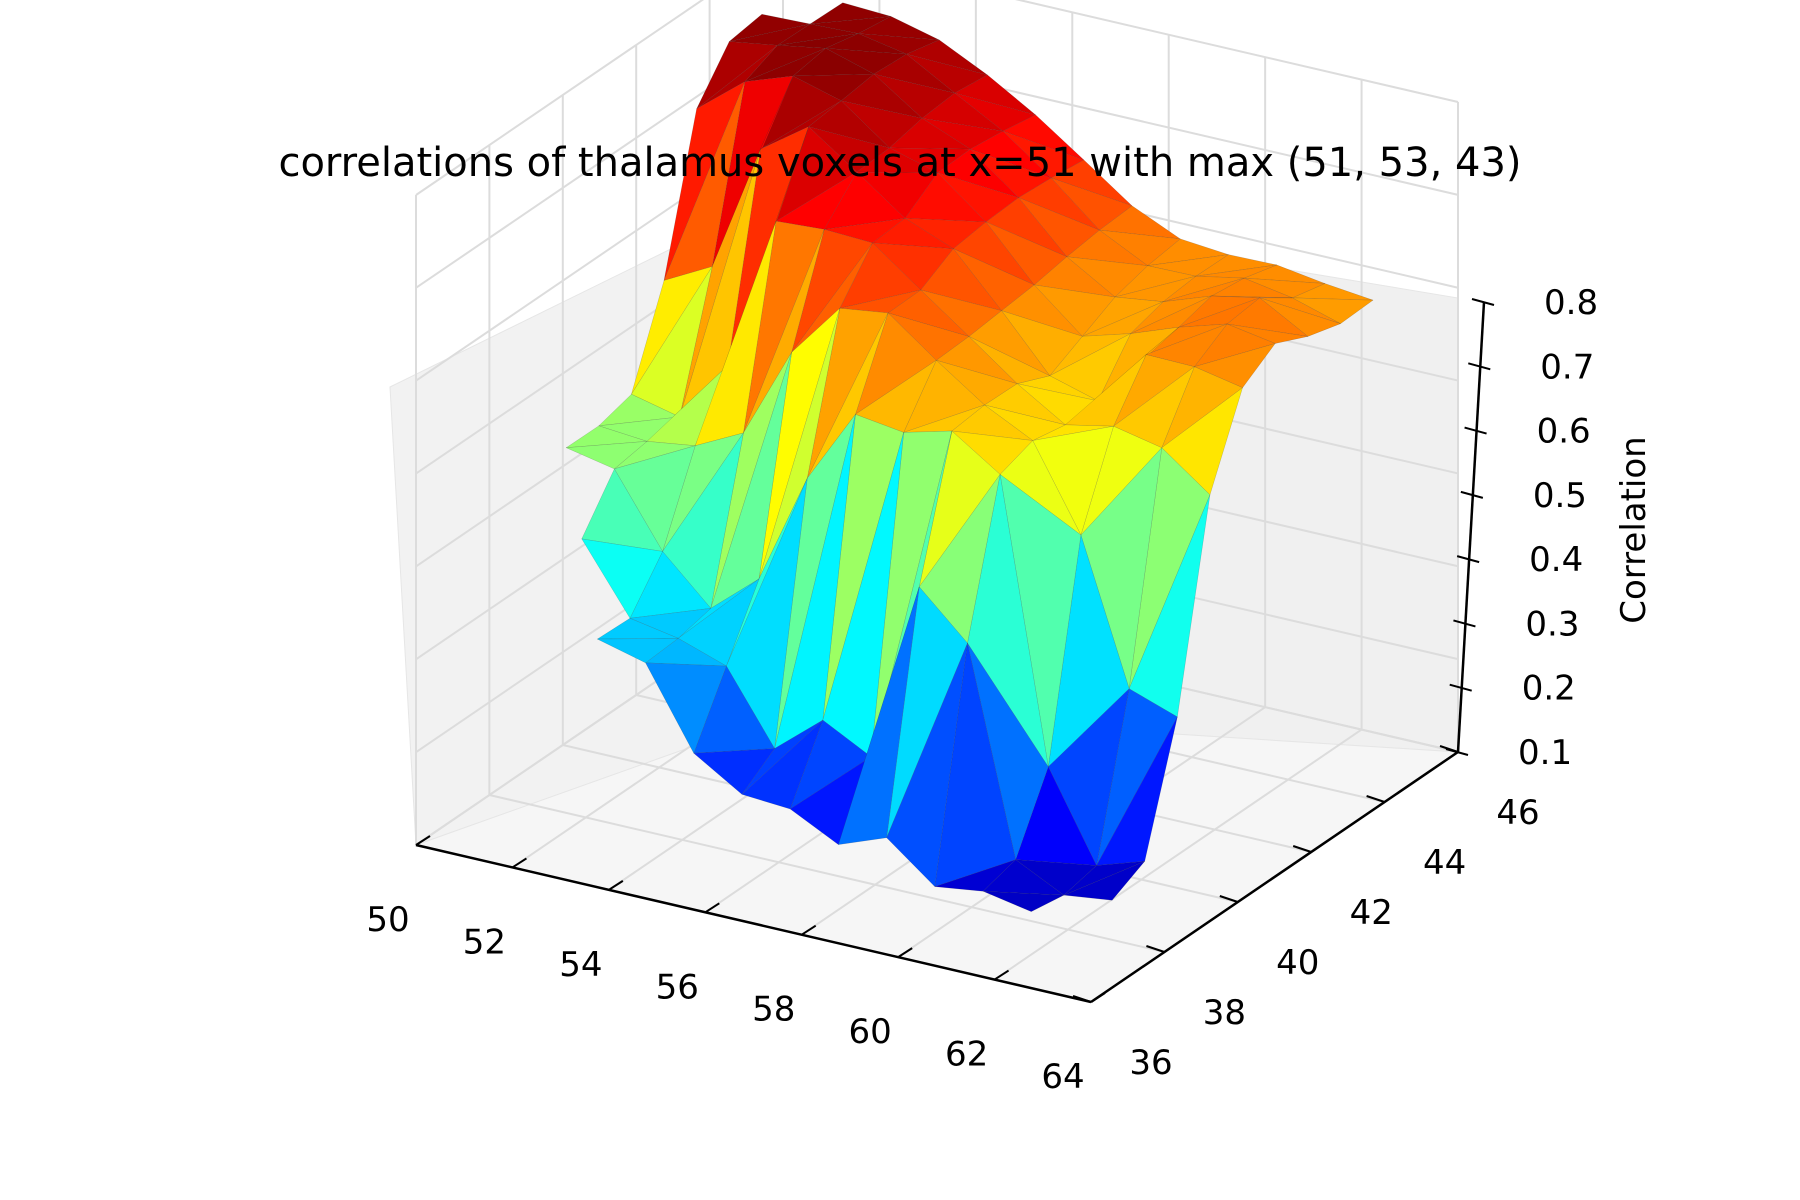  What do you see at coordinates (1150, 1063) in the screenshot?
I see `y-tick-label: 36` at bounding box center [1150, 1063].